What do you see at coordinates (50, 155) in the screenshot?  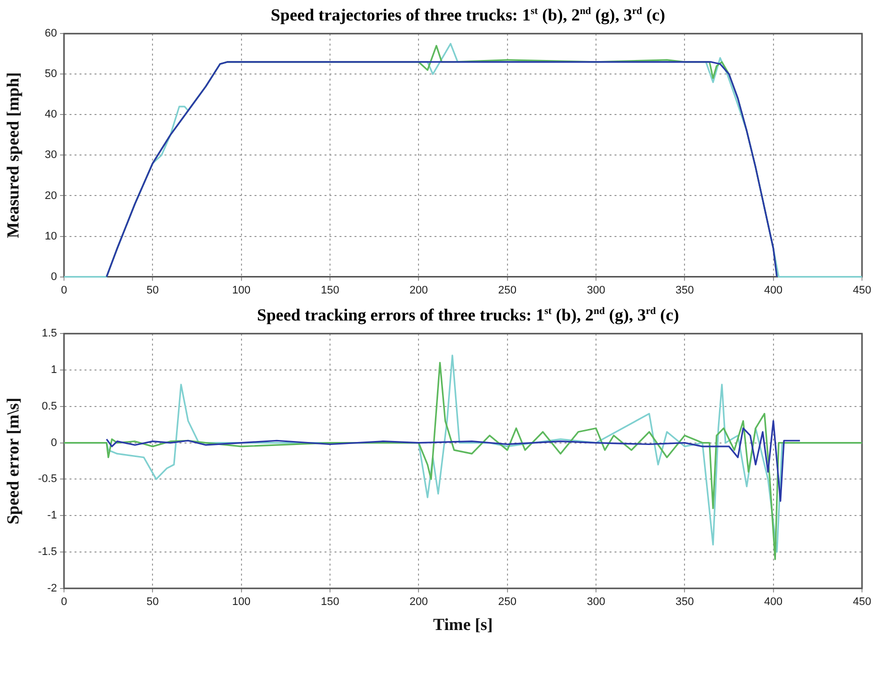 I see `y-tick-label: 30` at bounding box center [50, 155].